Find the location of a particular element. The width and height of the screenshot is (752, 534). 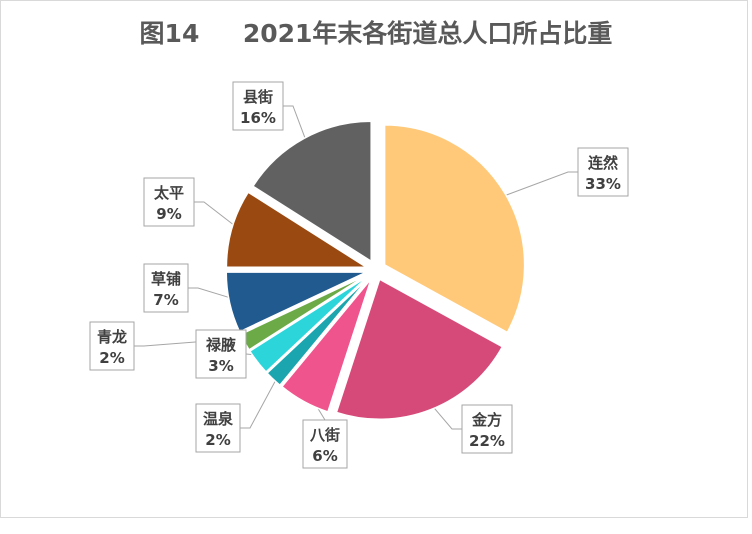

category-label: 金方 is located at coordinates (486, 420).